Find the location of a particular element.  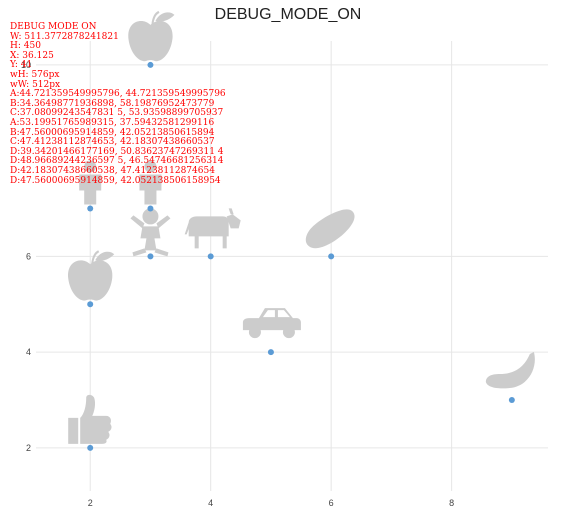

debug-line: DEBUG MODE ON is located at coordinates (53, 27).